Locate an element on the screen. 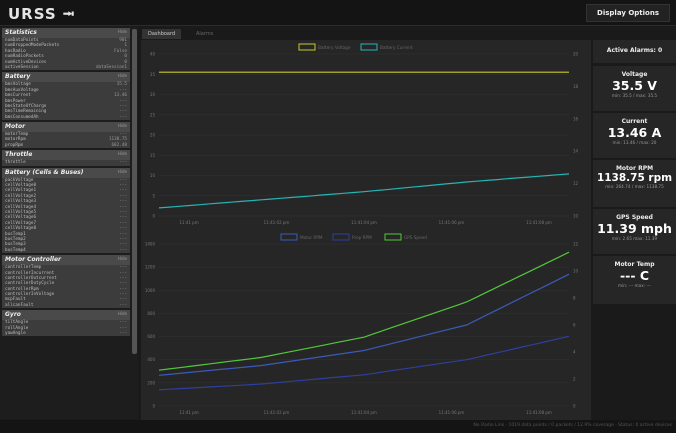 Image resolution: width=676 pixels, height=433 pixels. stat-row: controllerOutcurrent --- is located at coordinates (66, 278).